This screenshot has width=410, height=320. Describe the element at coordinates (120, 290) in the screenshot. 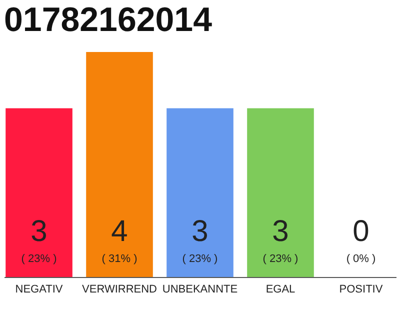

I see `x-tick-label: VERWIRREND` at that location.